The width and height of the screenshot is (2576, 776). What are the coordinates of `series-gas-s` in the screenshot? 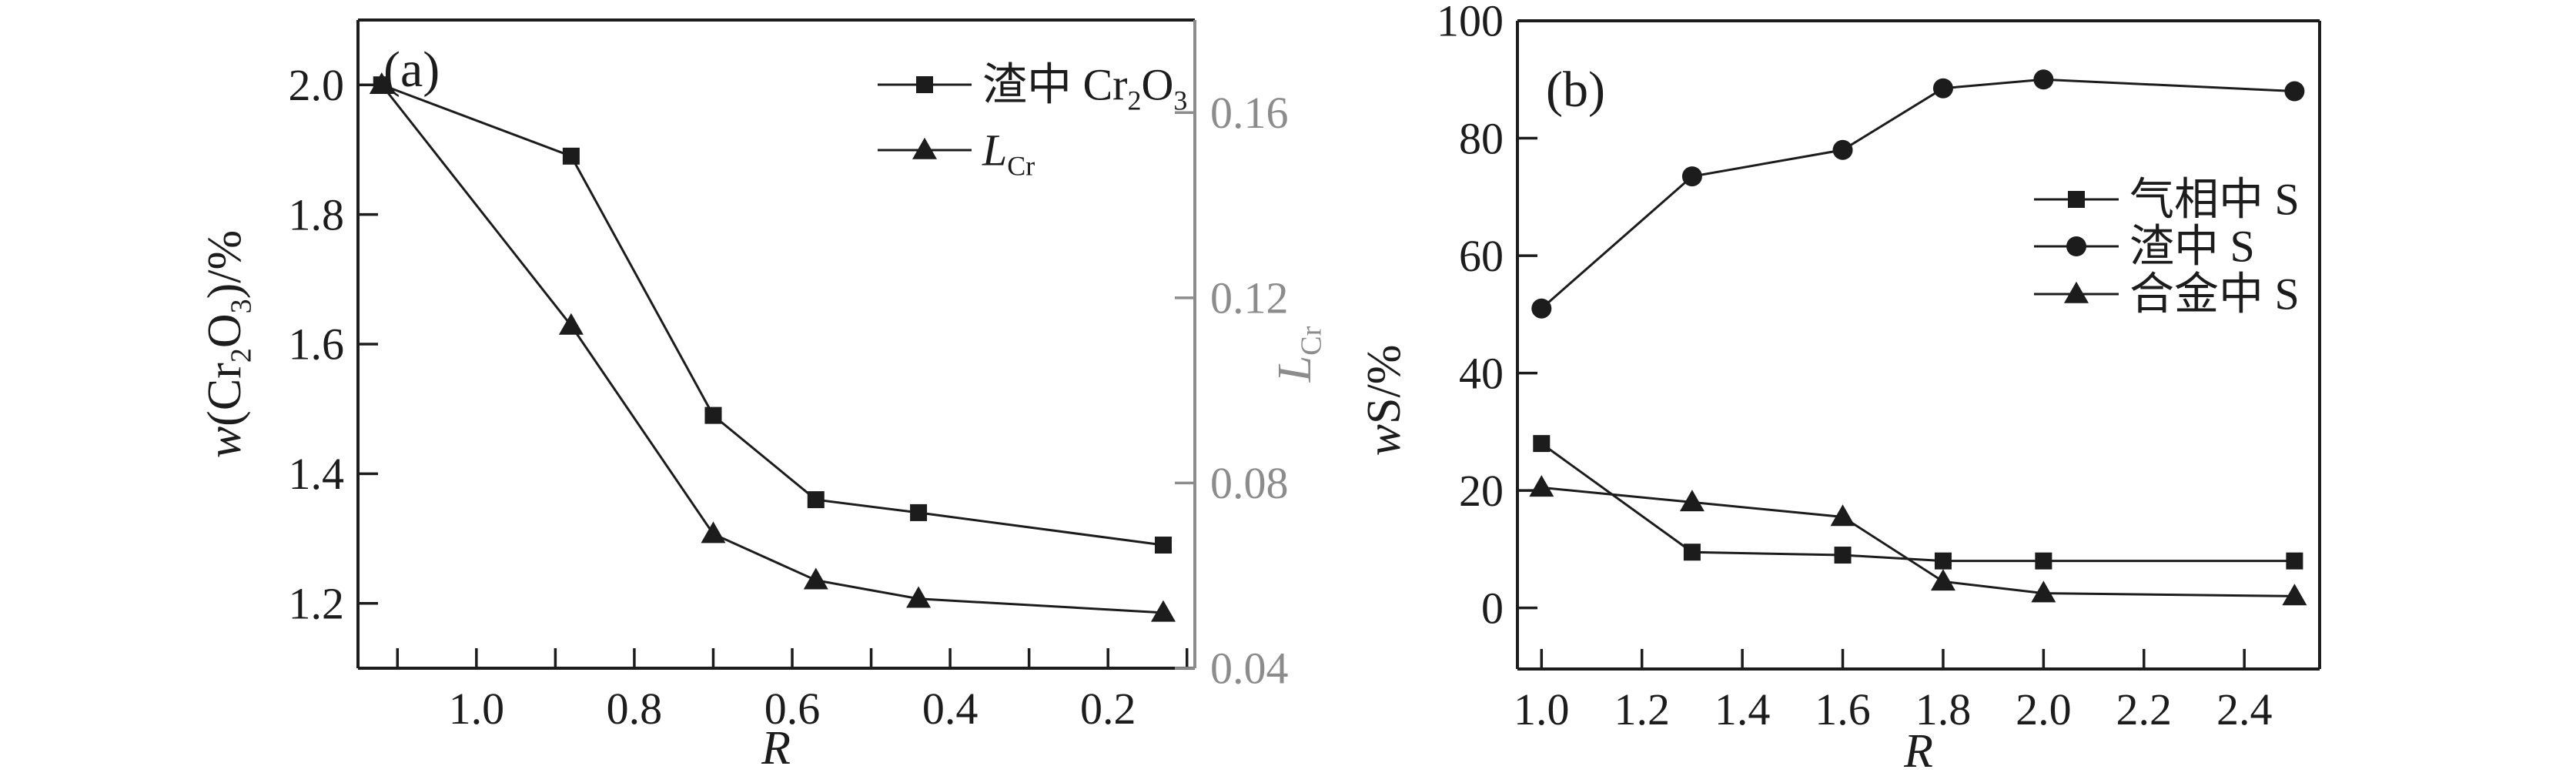 It's located at (1918, 503).